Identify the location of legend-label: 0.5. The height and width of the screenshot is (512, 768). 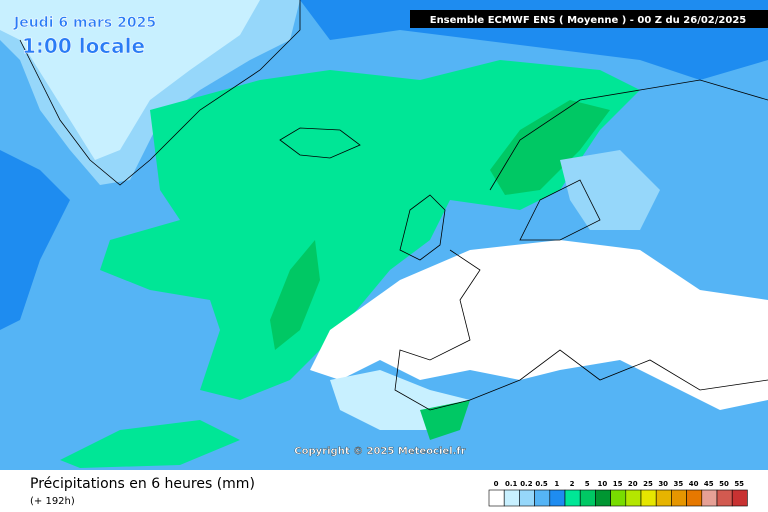
(541, 484).